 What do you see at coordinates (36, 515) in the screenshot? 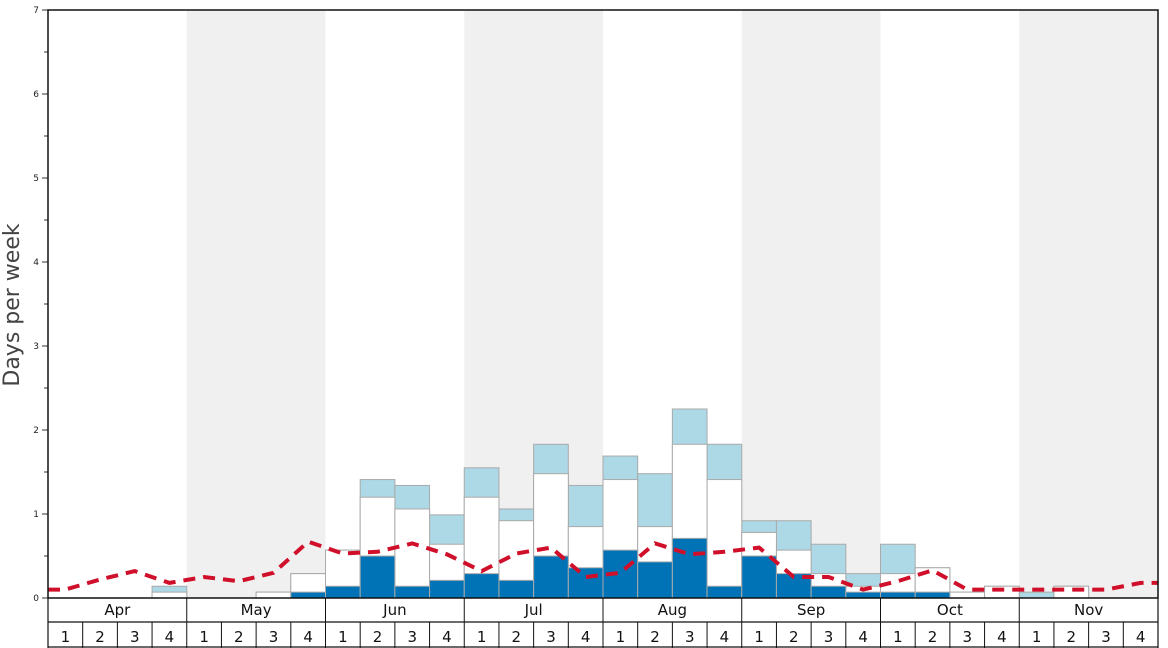
I see `y-tick-label: 1` at bounding box center [36, 515].